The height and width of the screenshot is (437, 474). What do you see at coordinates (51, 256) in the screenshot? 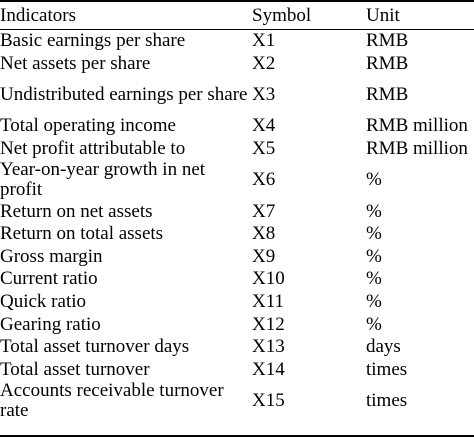
I see `indicator-cell: Gross margin` at bounding box center [51, 256].